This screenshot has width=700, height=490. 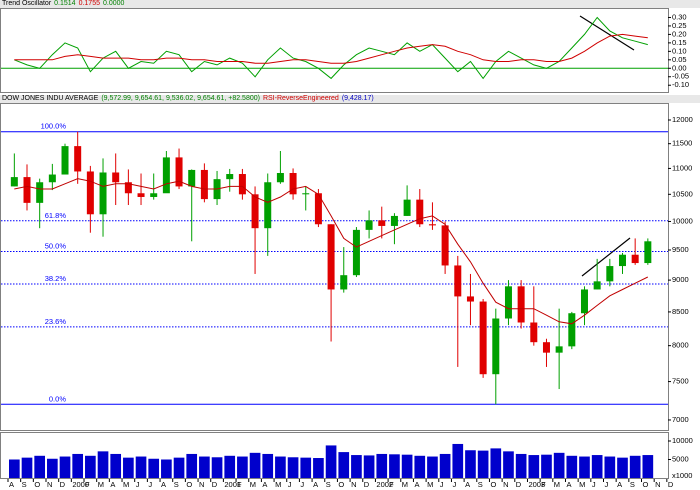 I want to click on y-tick-label: 0.15, so click(x=679, y=42).